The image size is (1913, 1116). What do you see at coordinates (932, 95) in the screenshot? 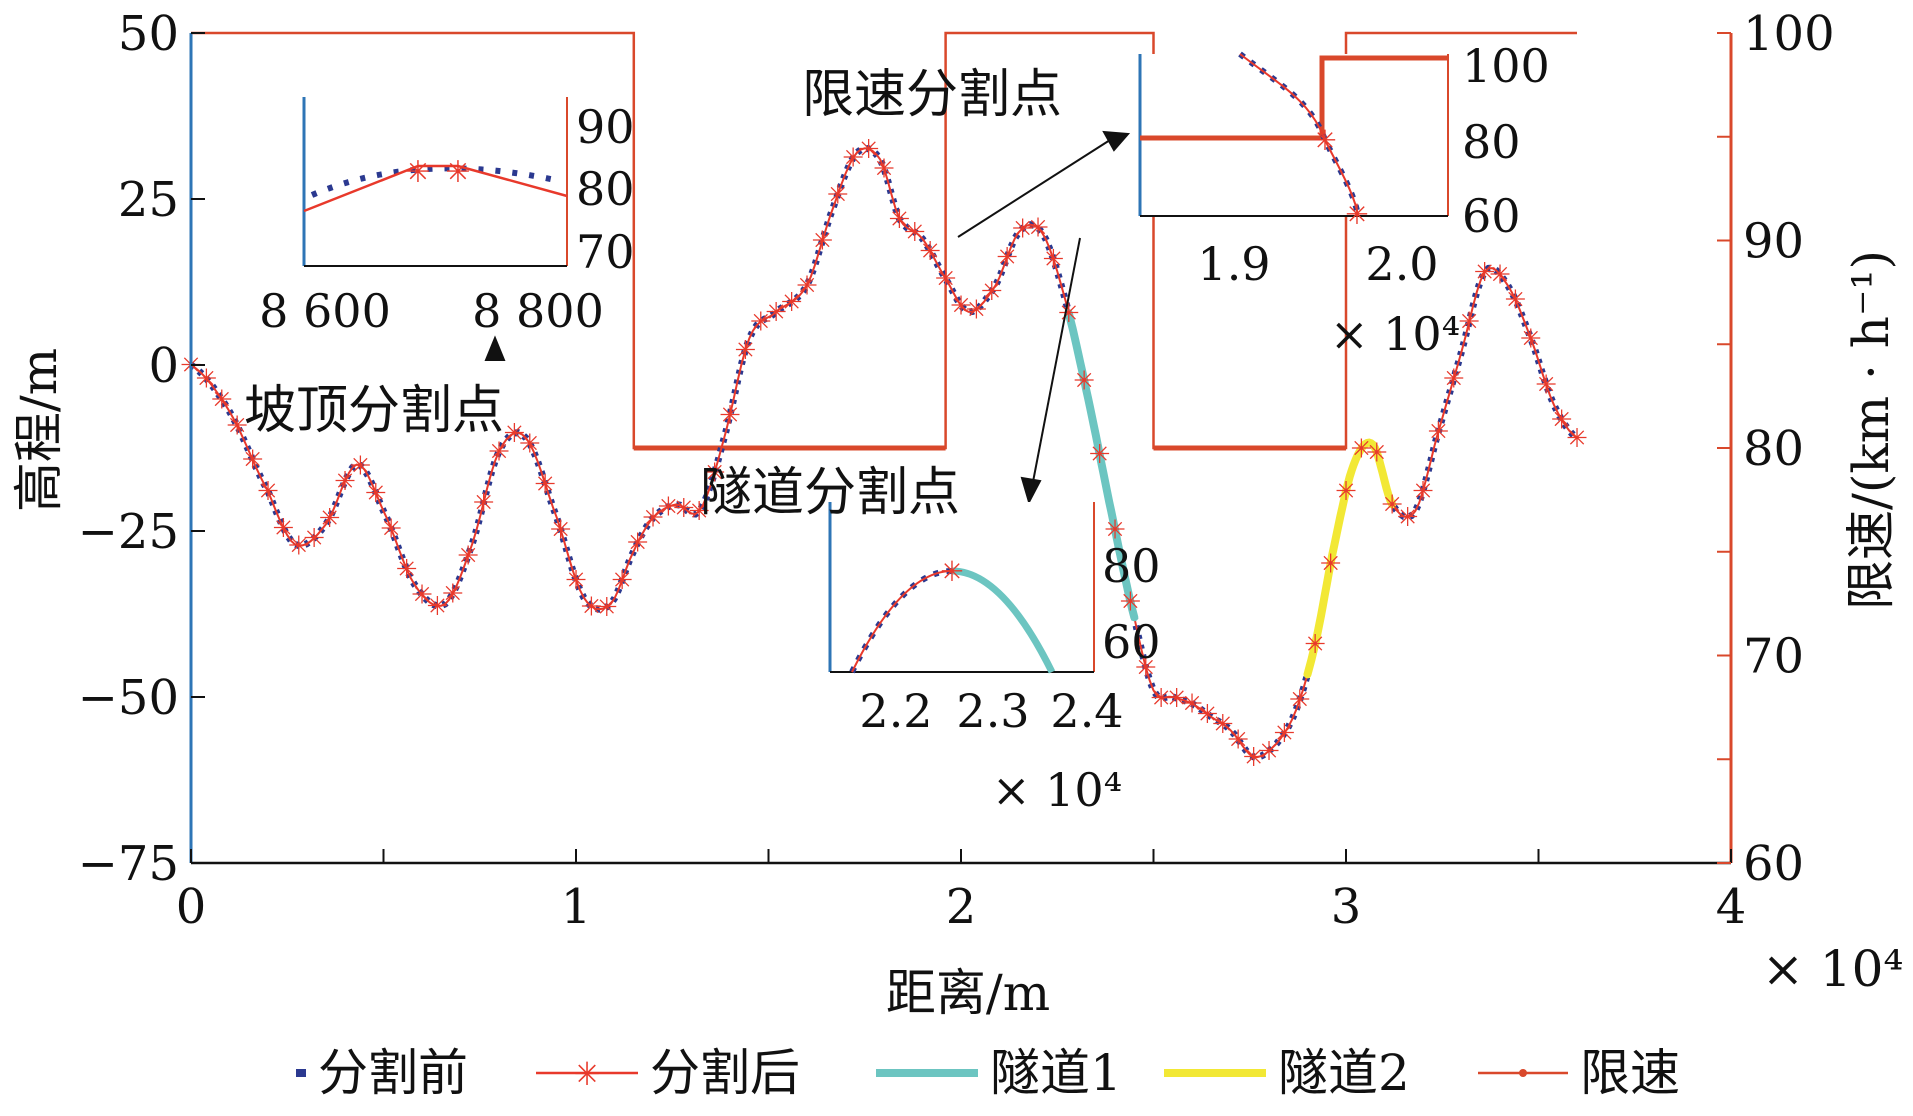
I see `speed-annotation: 限速分割点` at bounding box center [932, 95].